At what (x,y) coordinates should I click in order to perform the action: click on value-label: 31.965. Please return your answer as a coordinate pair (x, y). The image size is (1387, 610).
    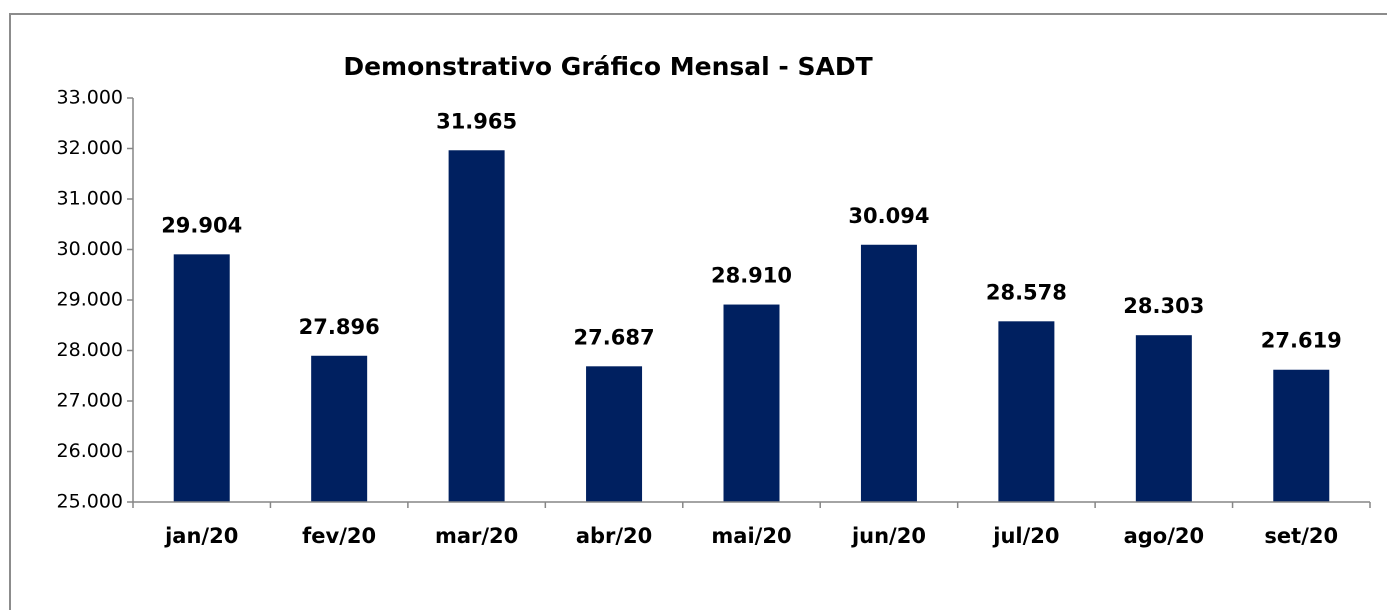
    Looking at the image, I should click on (476, 121).